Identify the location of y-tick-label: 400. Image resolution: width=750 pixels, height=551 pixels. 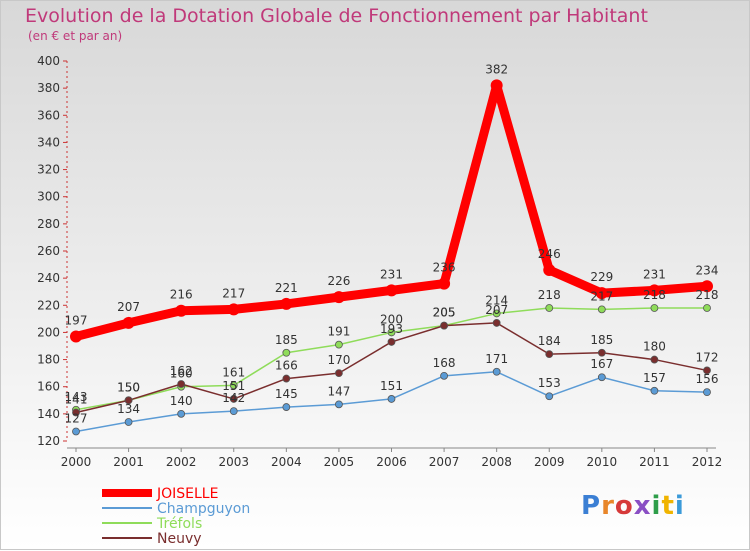
(48, 61).